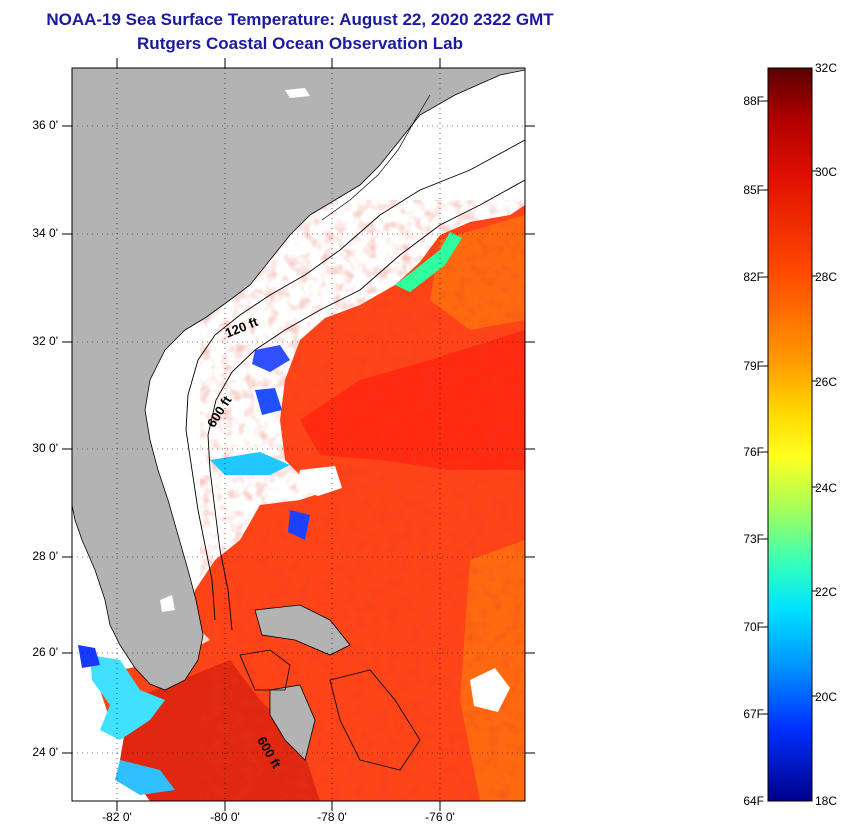 This screenshot has width=849, height=832. What do you see at coordinates (302, 630) in the screenshot?
I see `bahamas-bank` at bounding box center [302, 630].